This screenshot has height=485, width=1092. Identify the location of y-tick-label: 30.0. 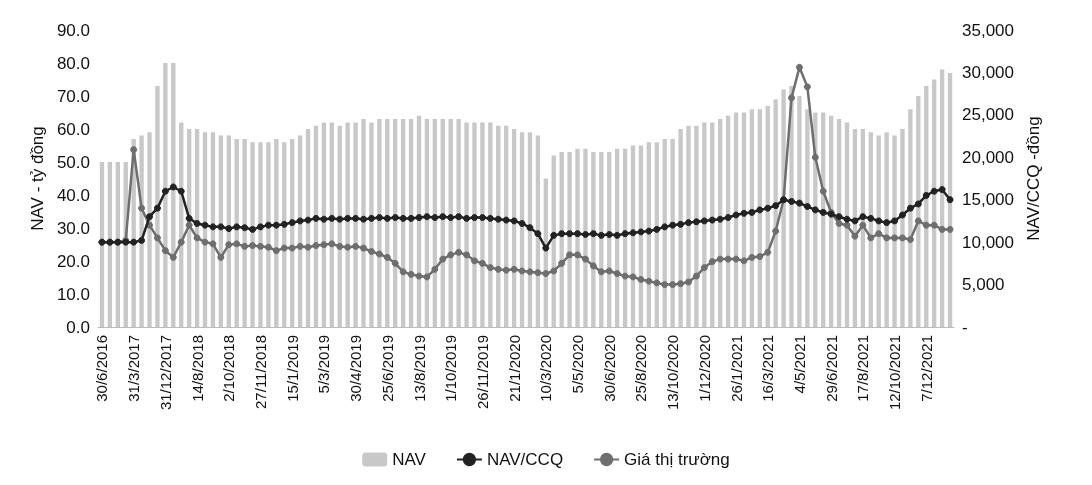
(73, 228).